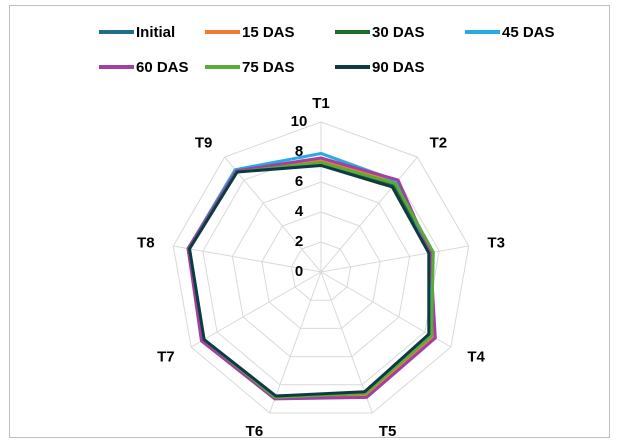 Image resolution: width=619 pixels, height=443 pixels. I want to click on axis-label: T2, so click(439, 143).